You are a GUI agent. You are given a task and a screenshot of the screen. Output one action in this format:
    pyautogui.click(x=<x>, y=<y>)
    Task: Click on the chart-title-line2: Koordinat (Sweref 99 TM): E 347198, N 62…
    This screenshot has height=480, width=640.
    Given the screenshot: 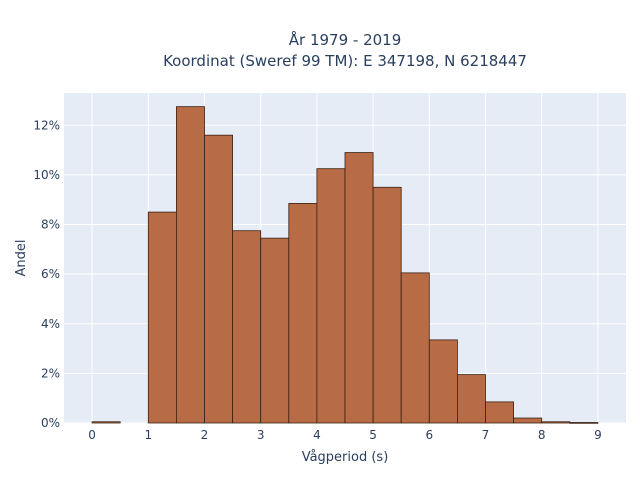 What is the action you would take?
    pyautogui.click(x=345, y=61)
    